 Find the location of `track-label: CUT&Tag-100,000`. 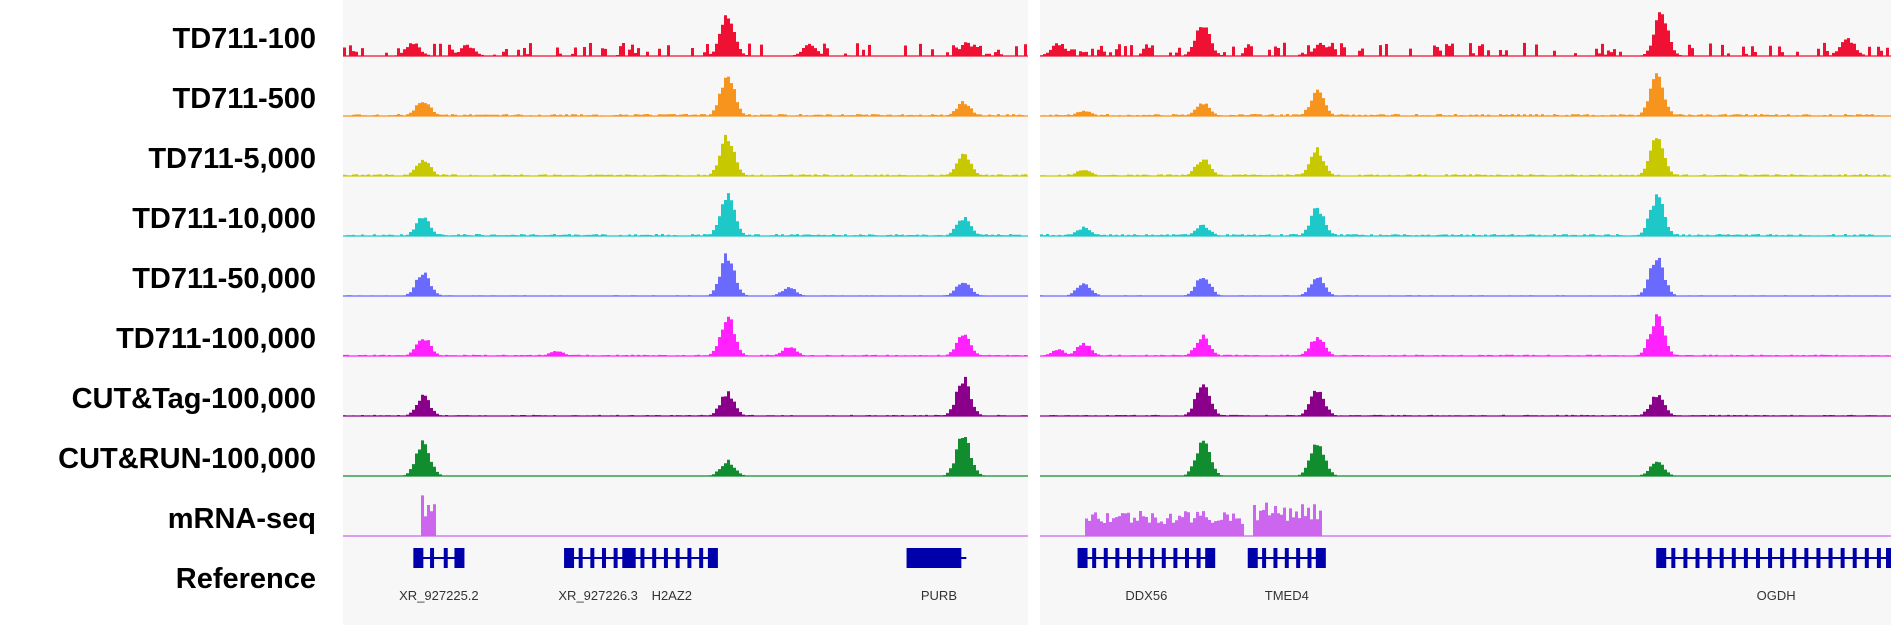

track-label: CUT&Tag-100,000 is located at coordinates (193, 399).